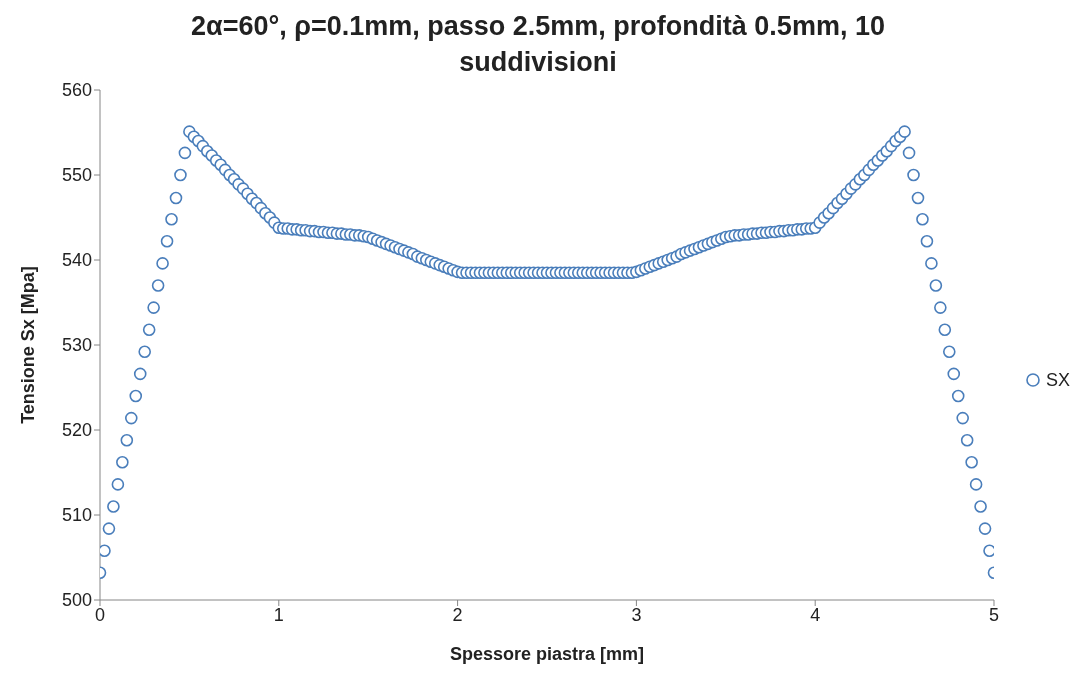 The height and width of the screenshot is (700, 1088). I want to click on x-axis-title: Spessore piastra [mm], so click(547, 654).